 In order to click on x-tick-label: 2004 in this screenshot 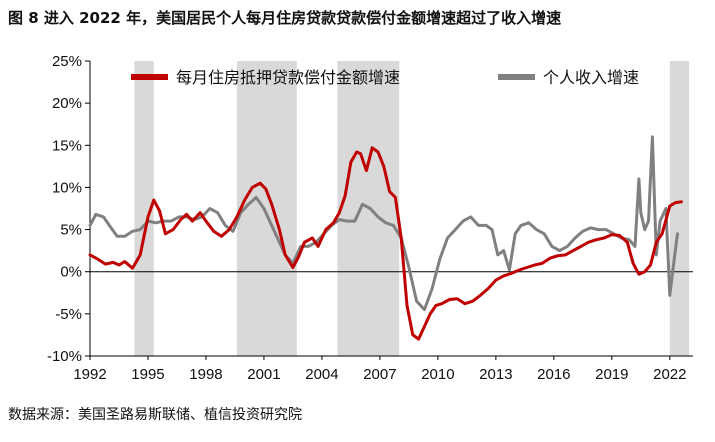, I will do `click(321, 374)`.